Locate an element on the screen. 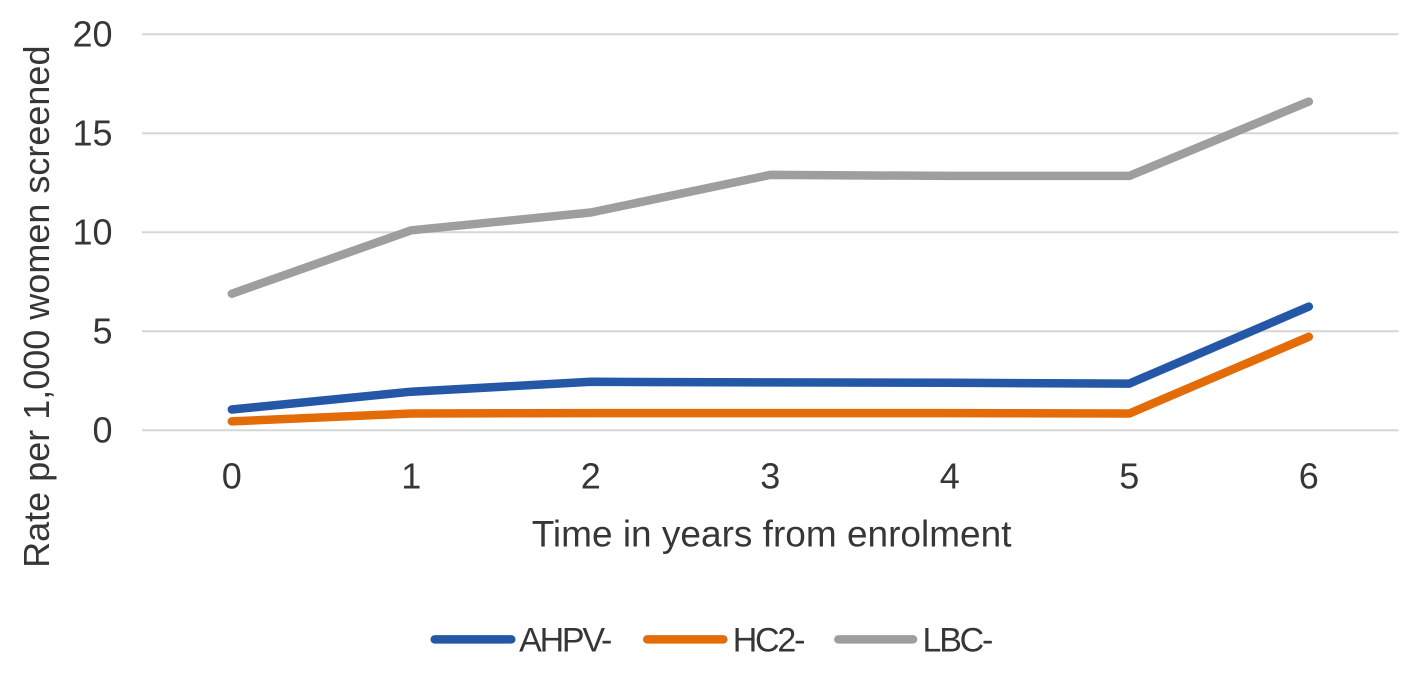 The width and height of the screenshot is (1423, 674). svg-text: 10 is located at coordinates (92, 232).